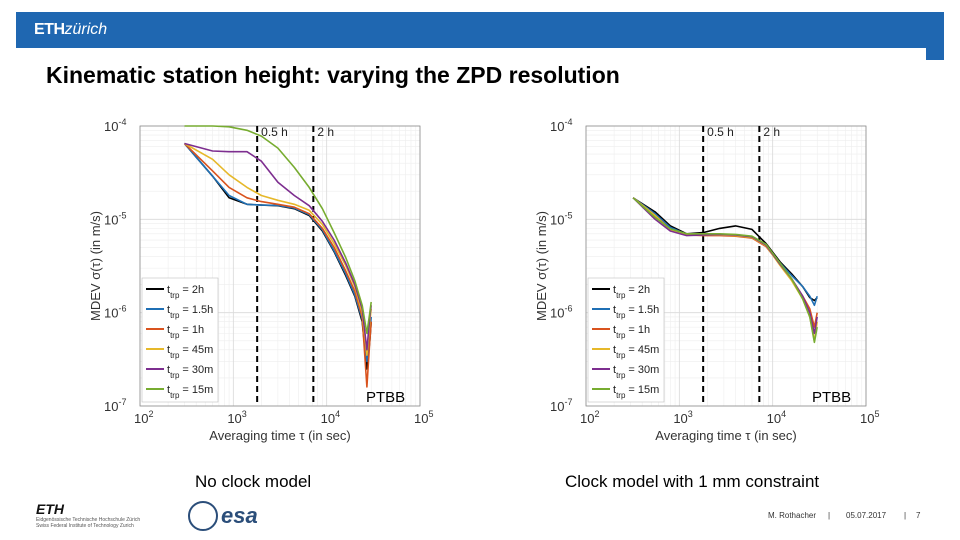 This screenshot has height=540, width=960. Describe the element at coordinates (792, 515) in the screenshot. I see `footer-author: M. Rothacher` at that location.